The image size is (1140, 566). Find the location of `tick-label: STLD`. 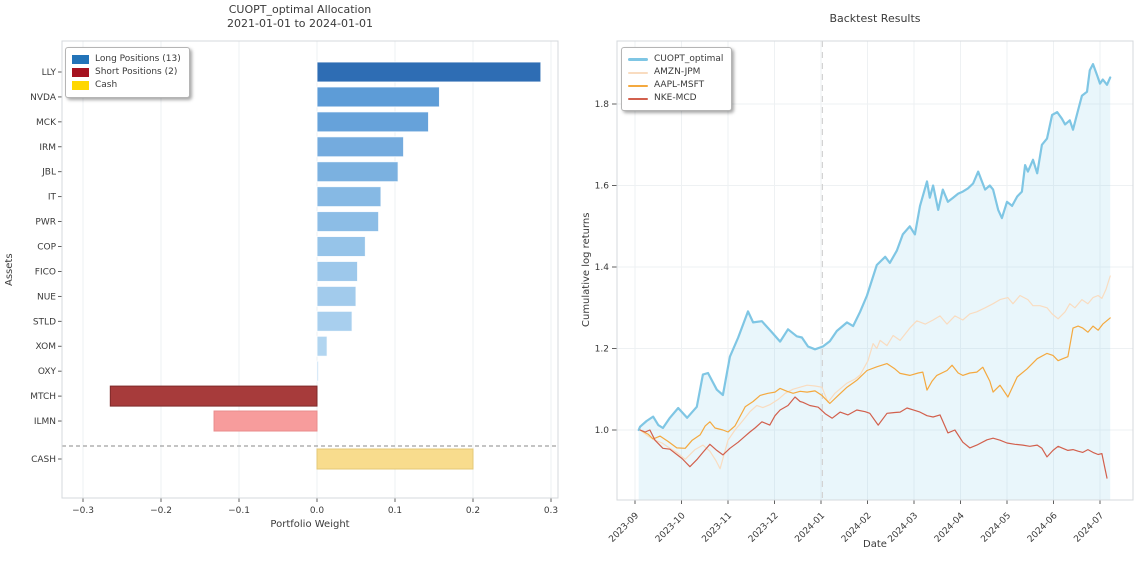

tick-label: STLD is located at coordinates (44, 322).